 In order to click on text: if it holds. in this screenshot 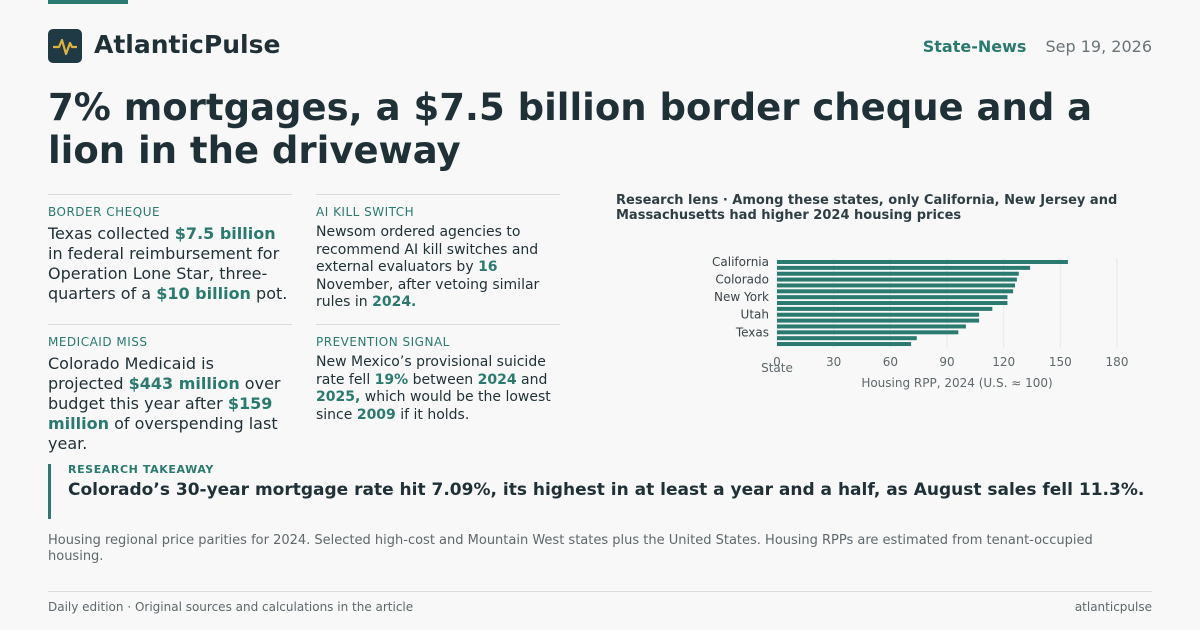, I will do `click(432, 414)`.